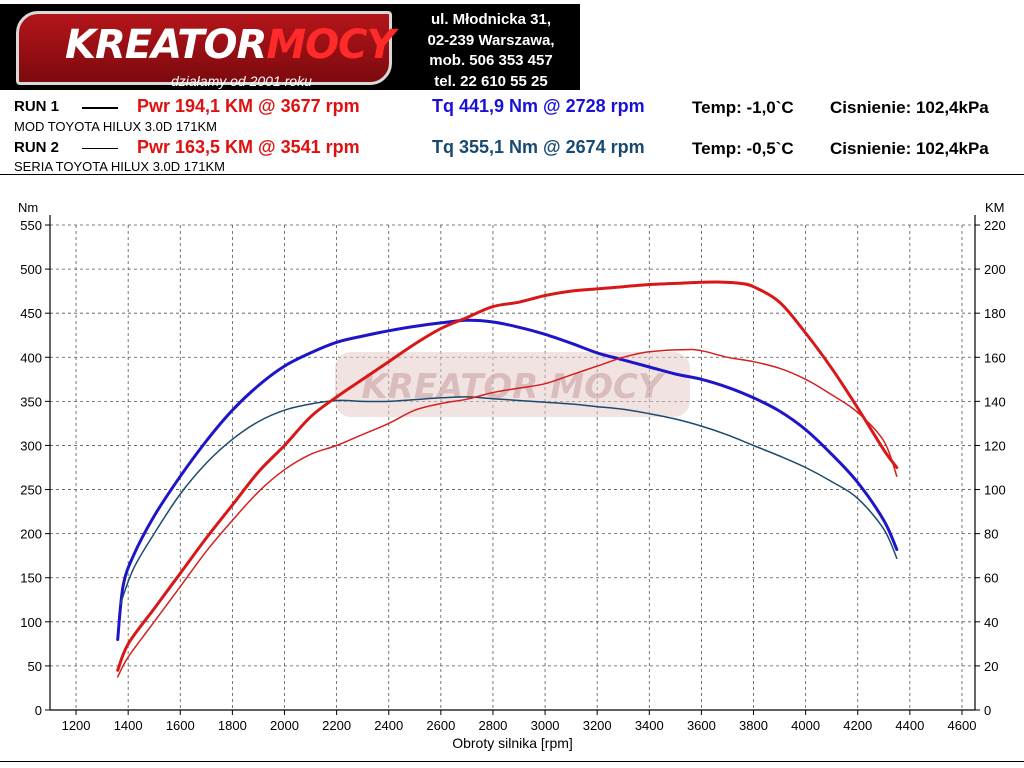 This screenshot has height=768, width=1024. I want to click on y-right-tick-label: 20, so click(991, 666).